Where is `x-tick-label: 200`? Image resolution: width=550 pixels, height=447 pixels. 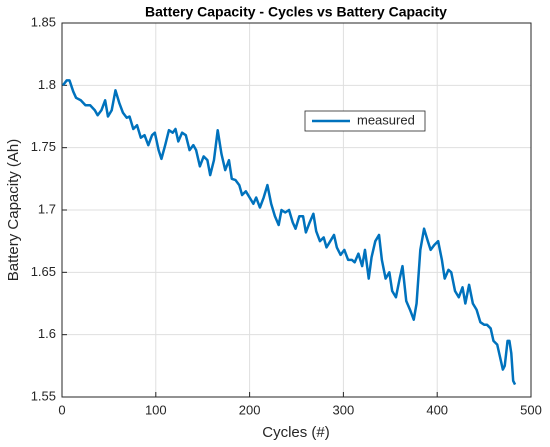
x-tick-label: 200 is located at coordinates (250, 409).